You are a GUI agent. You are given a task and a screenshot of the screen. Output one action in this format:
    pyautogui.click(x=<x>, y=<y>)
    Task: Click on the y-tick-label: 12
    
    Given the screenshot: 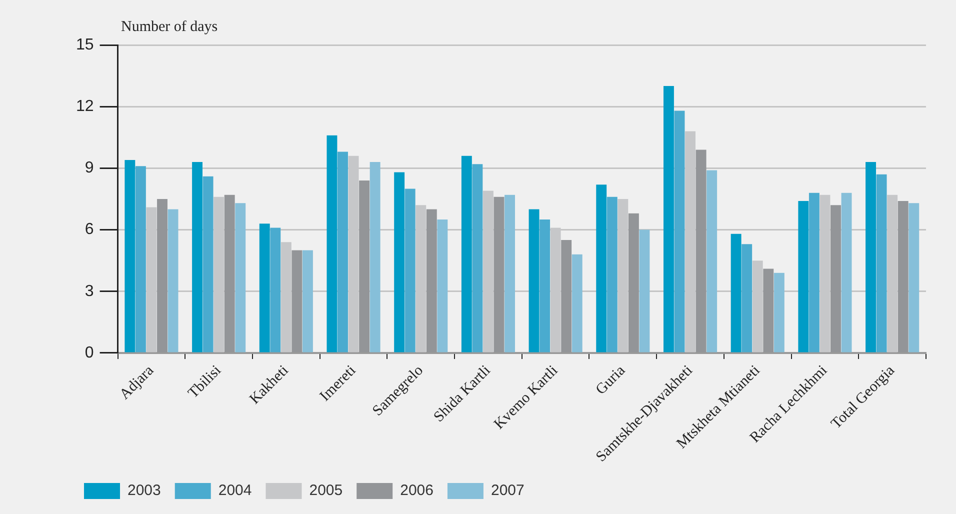 What is the action you would take?
    pyautogui.click(x=85, y=106)
    